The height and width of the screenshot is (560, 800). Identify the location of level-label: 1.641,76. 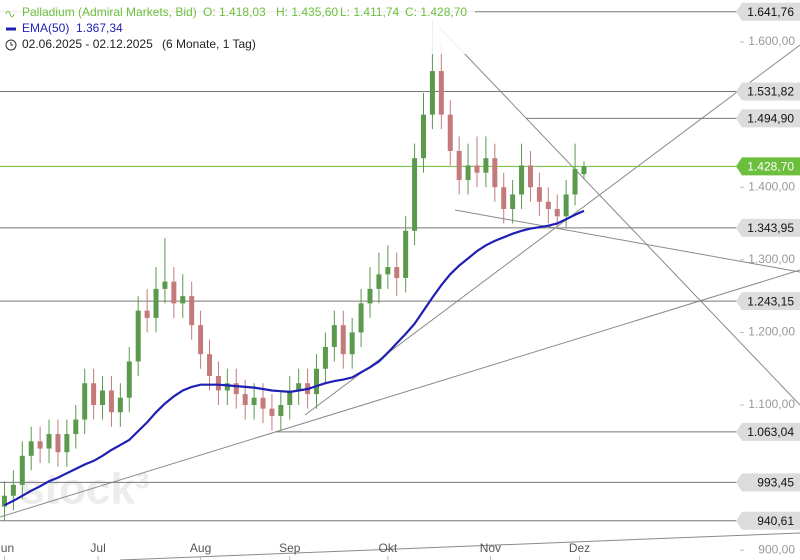
(770, 12).